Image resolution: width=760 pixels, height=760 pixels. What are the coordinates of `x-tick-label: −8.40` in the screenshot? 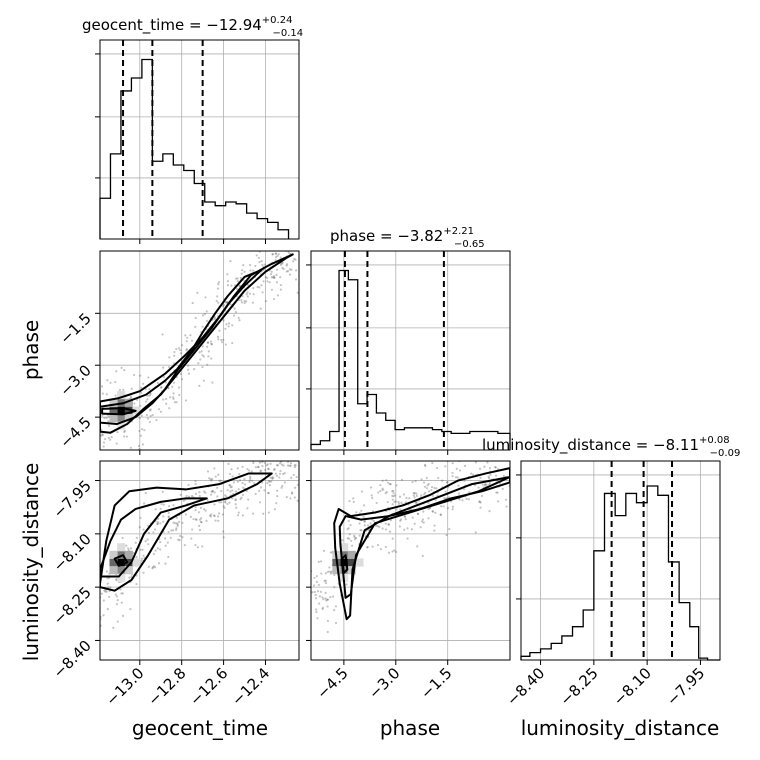 It's located at (525, 686).